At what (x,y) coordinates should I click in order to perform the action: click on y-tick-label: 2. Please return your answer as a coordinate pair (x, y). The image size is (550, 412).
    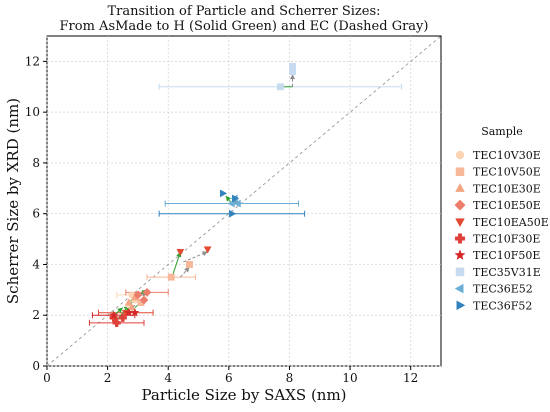
    Looking at the image, I should click on (36, 315).